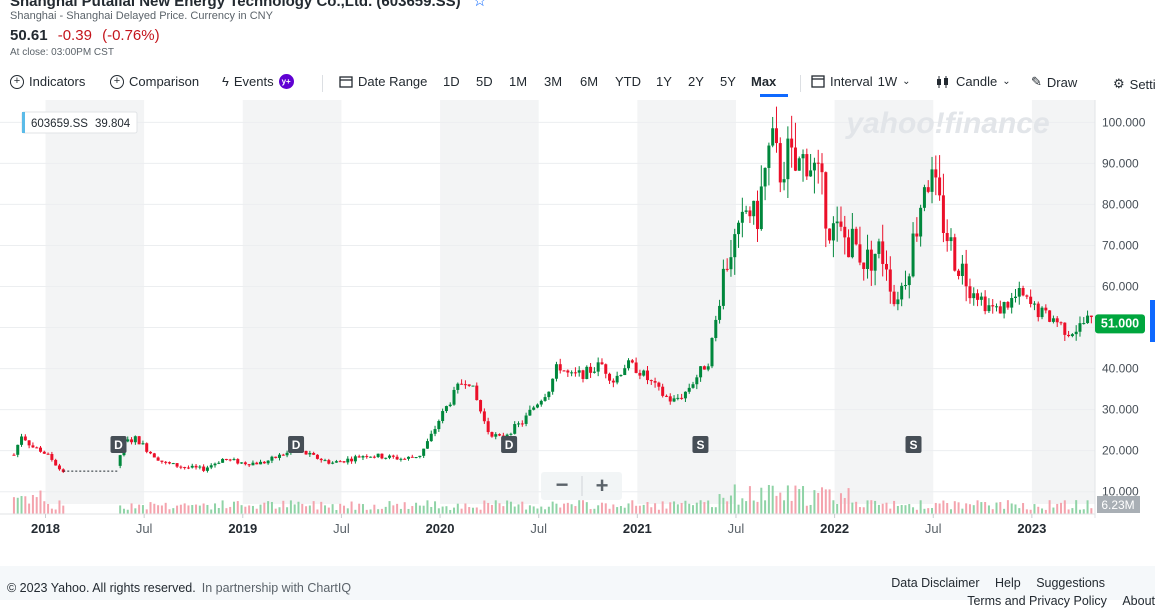 This screenshot has width=1155, height=608. What do you see at coordinates (59, 124) in the screenshot?
I see `legend-symbol: 603659.SS` at bounding box center [59, 124].